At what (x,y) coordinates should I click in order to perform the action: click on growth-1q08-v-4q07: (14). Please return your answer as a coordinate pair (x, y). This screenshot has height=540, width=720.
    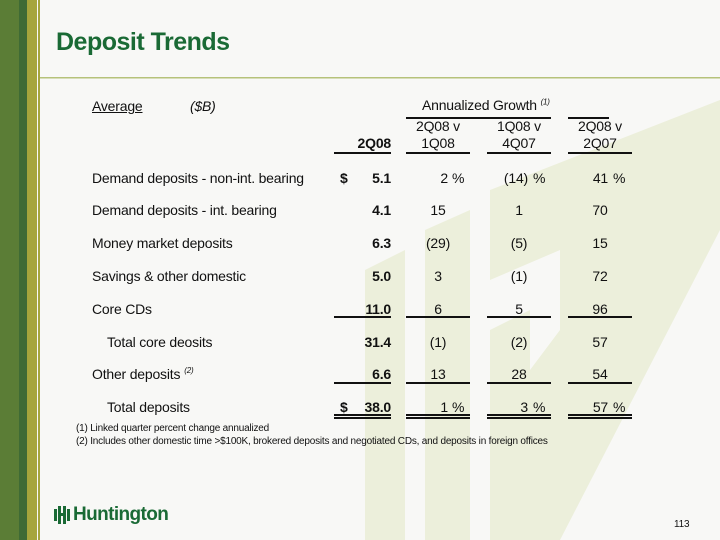
    Looking at the image, I should click on (515, 178).